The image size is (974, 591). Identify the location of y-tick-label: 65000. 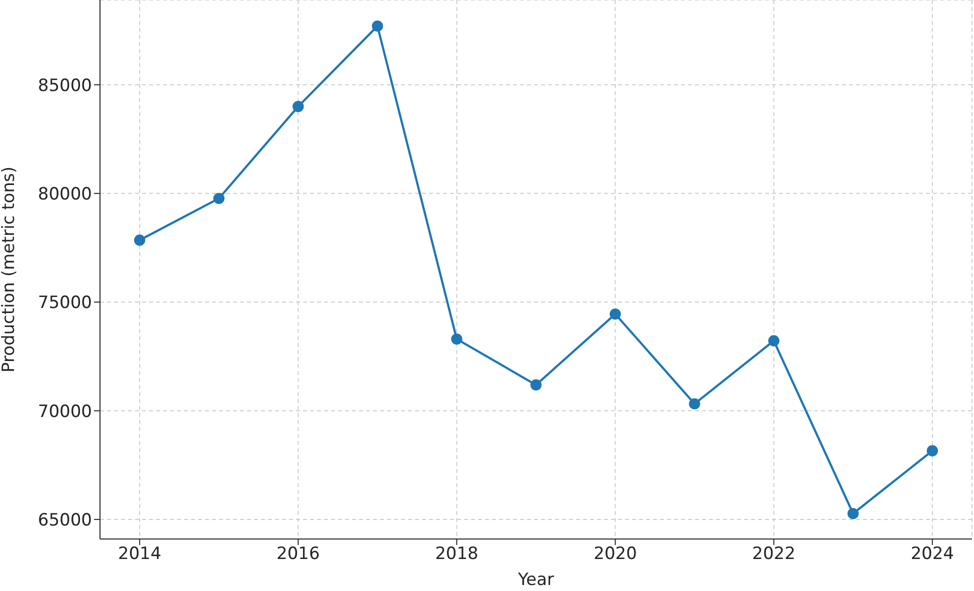
(65, 520).